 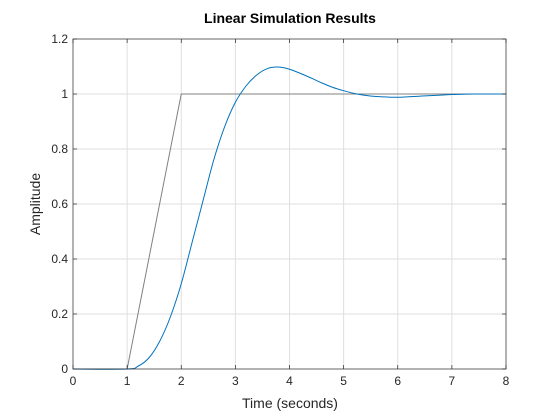 I want to click on y-axis-label: Amplitude, so click(x=35, y=204).